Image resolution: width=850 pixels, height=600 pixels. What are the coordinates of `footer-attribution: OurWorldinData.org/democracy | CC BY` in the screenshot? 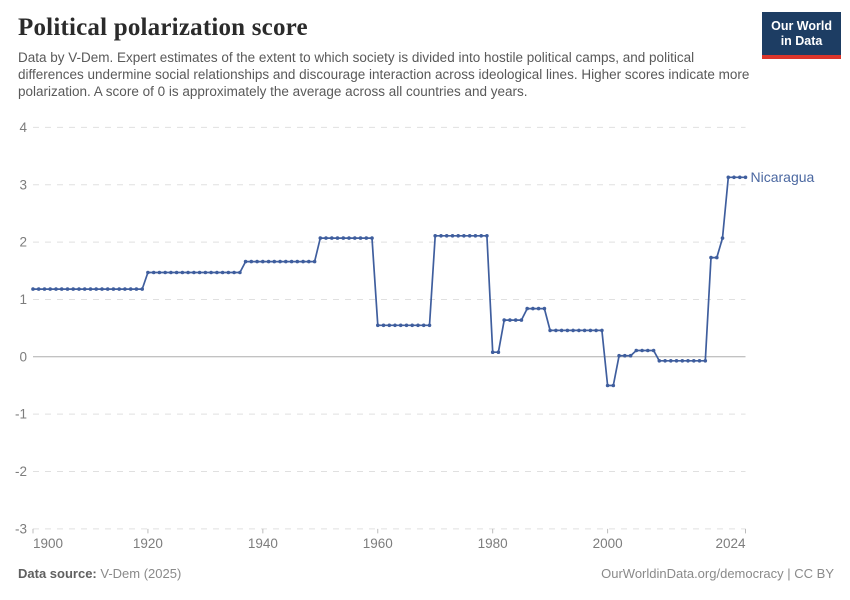 It's located at (717, 573).